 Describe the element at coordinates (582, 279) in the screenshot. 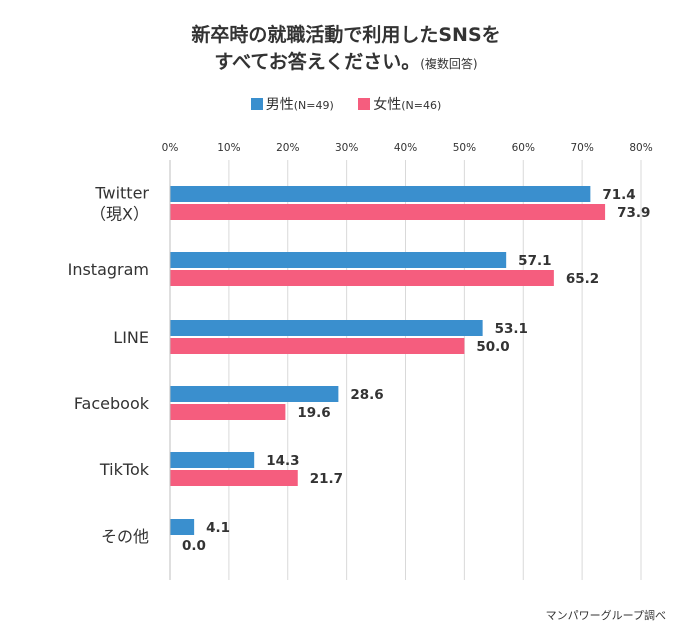

I see `data-label-female-1: 65.2` at that location.